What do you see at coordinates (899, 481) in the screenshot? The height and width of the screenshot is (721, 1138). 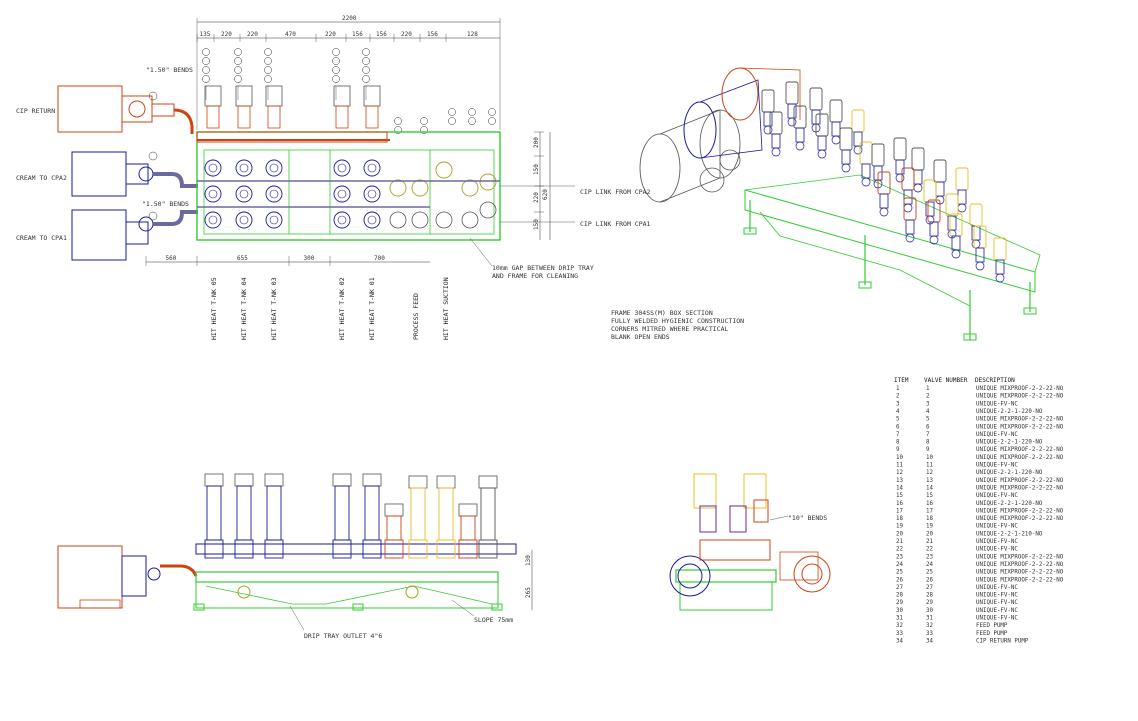 I see `table-cell-item: 13` at bounding box center [899, 481].